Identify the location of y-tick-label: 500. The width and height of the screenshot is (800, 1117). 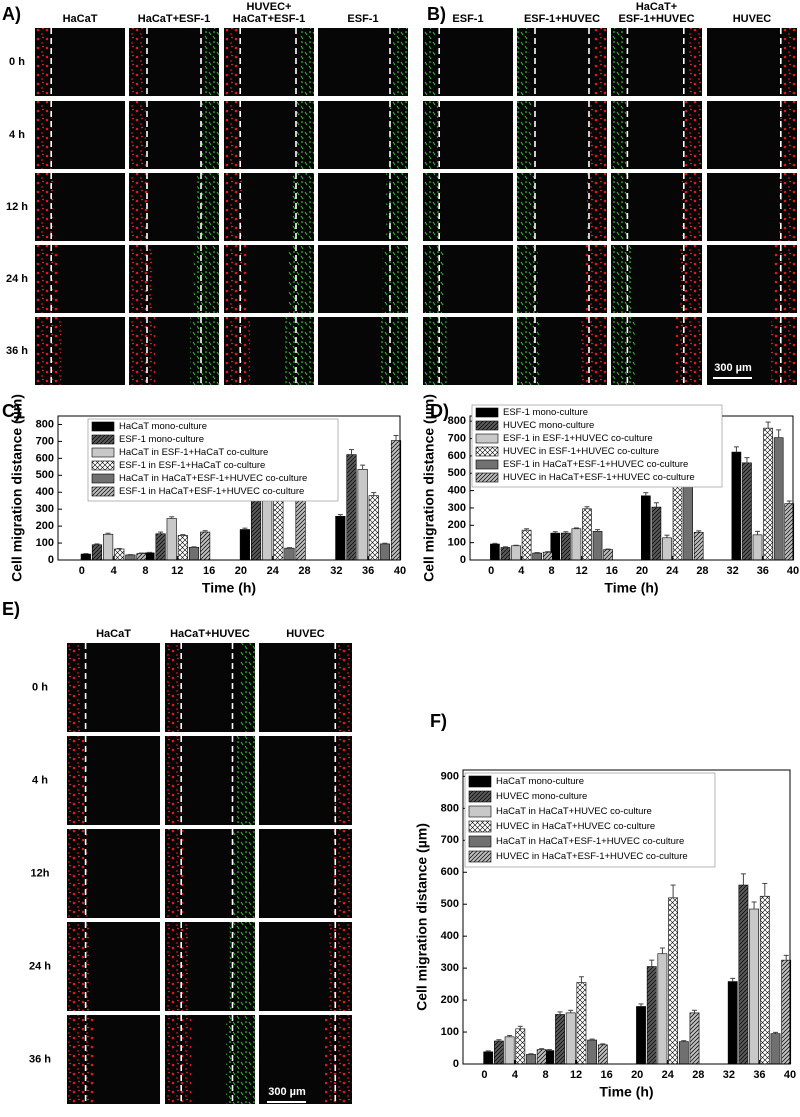
(45, 475).